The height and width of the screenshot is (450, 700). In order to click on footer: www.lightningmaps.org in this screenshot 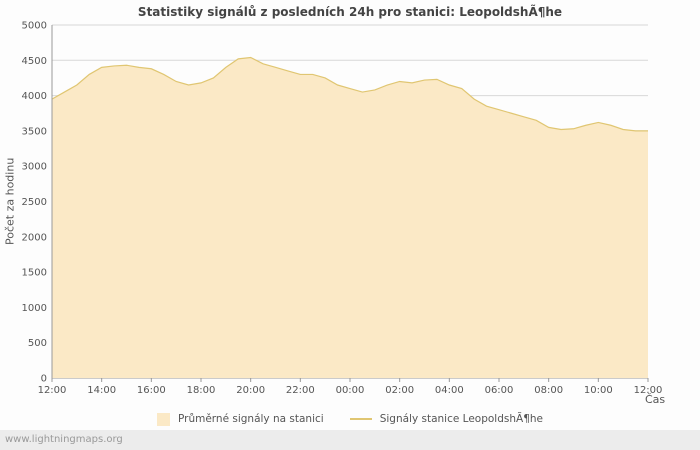, I will do `click(350, 440)`.